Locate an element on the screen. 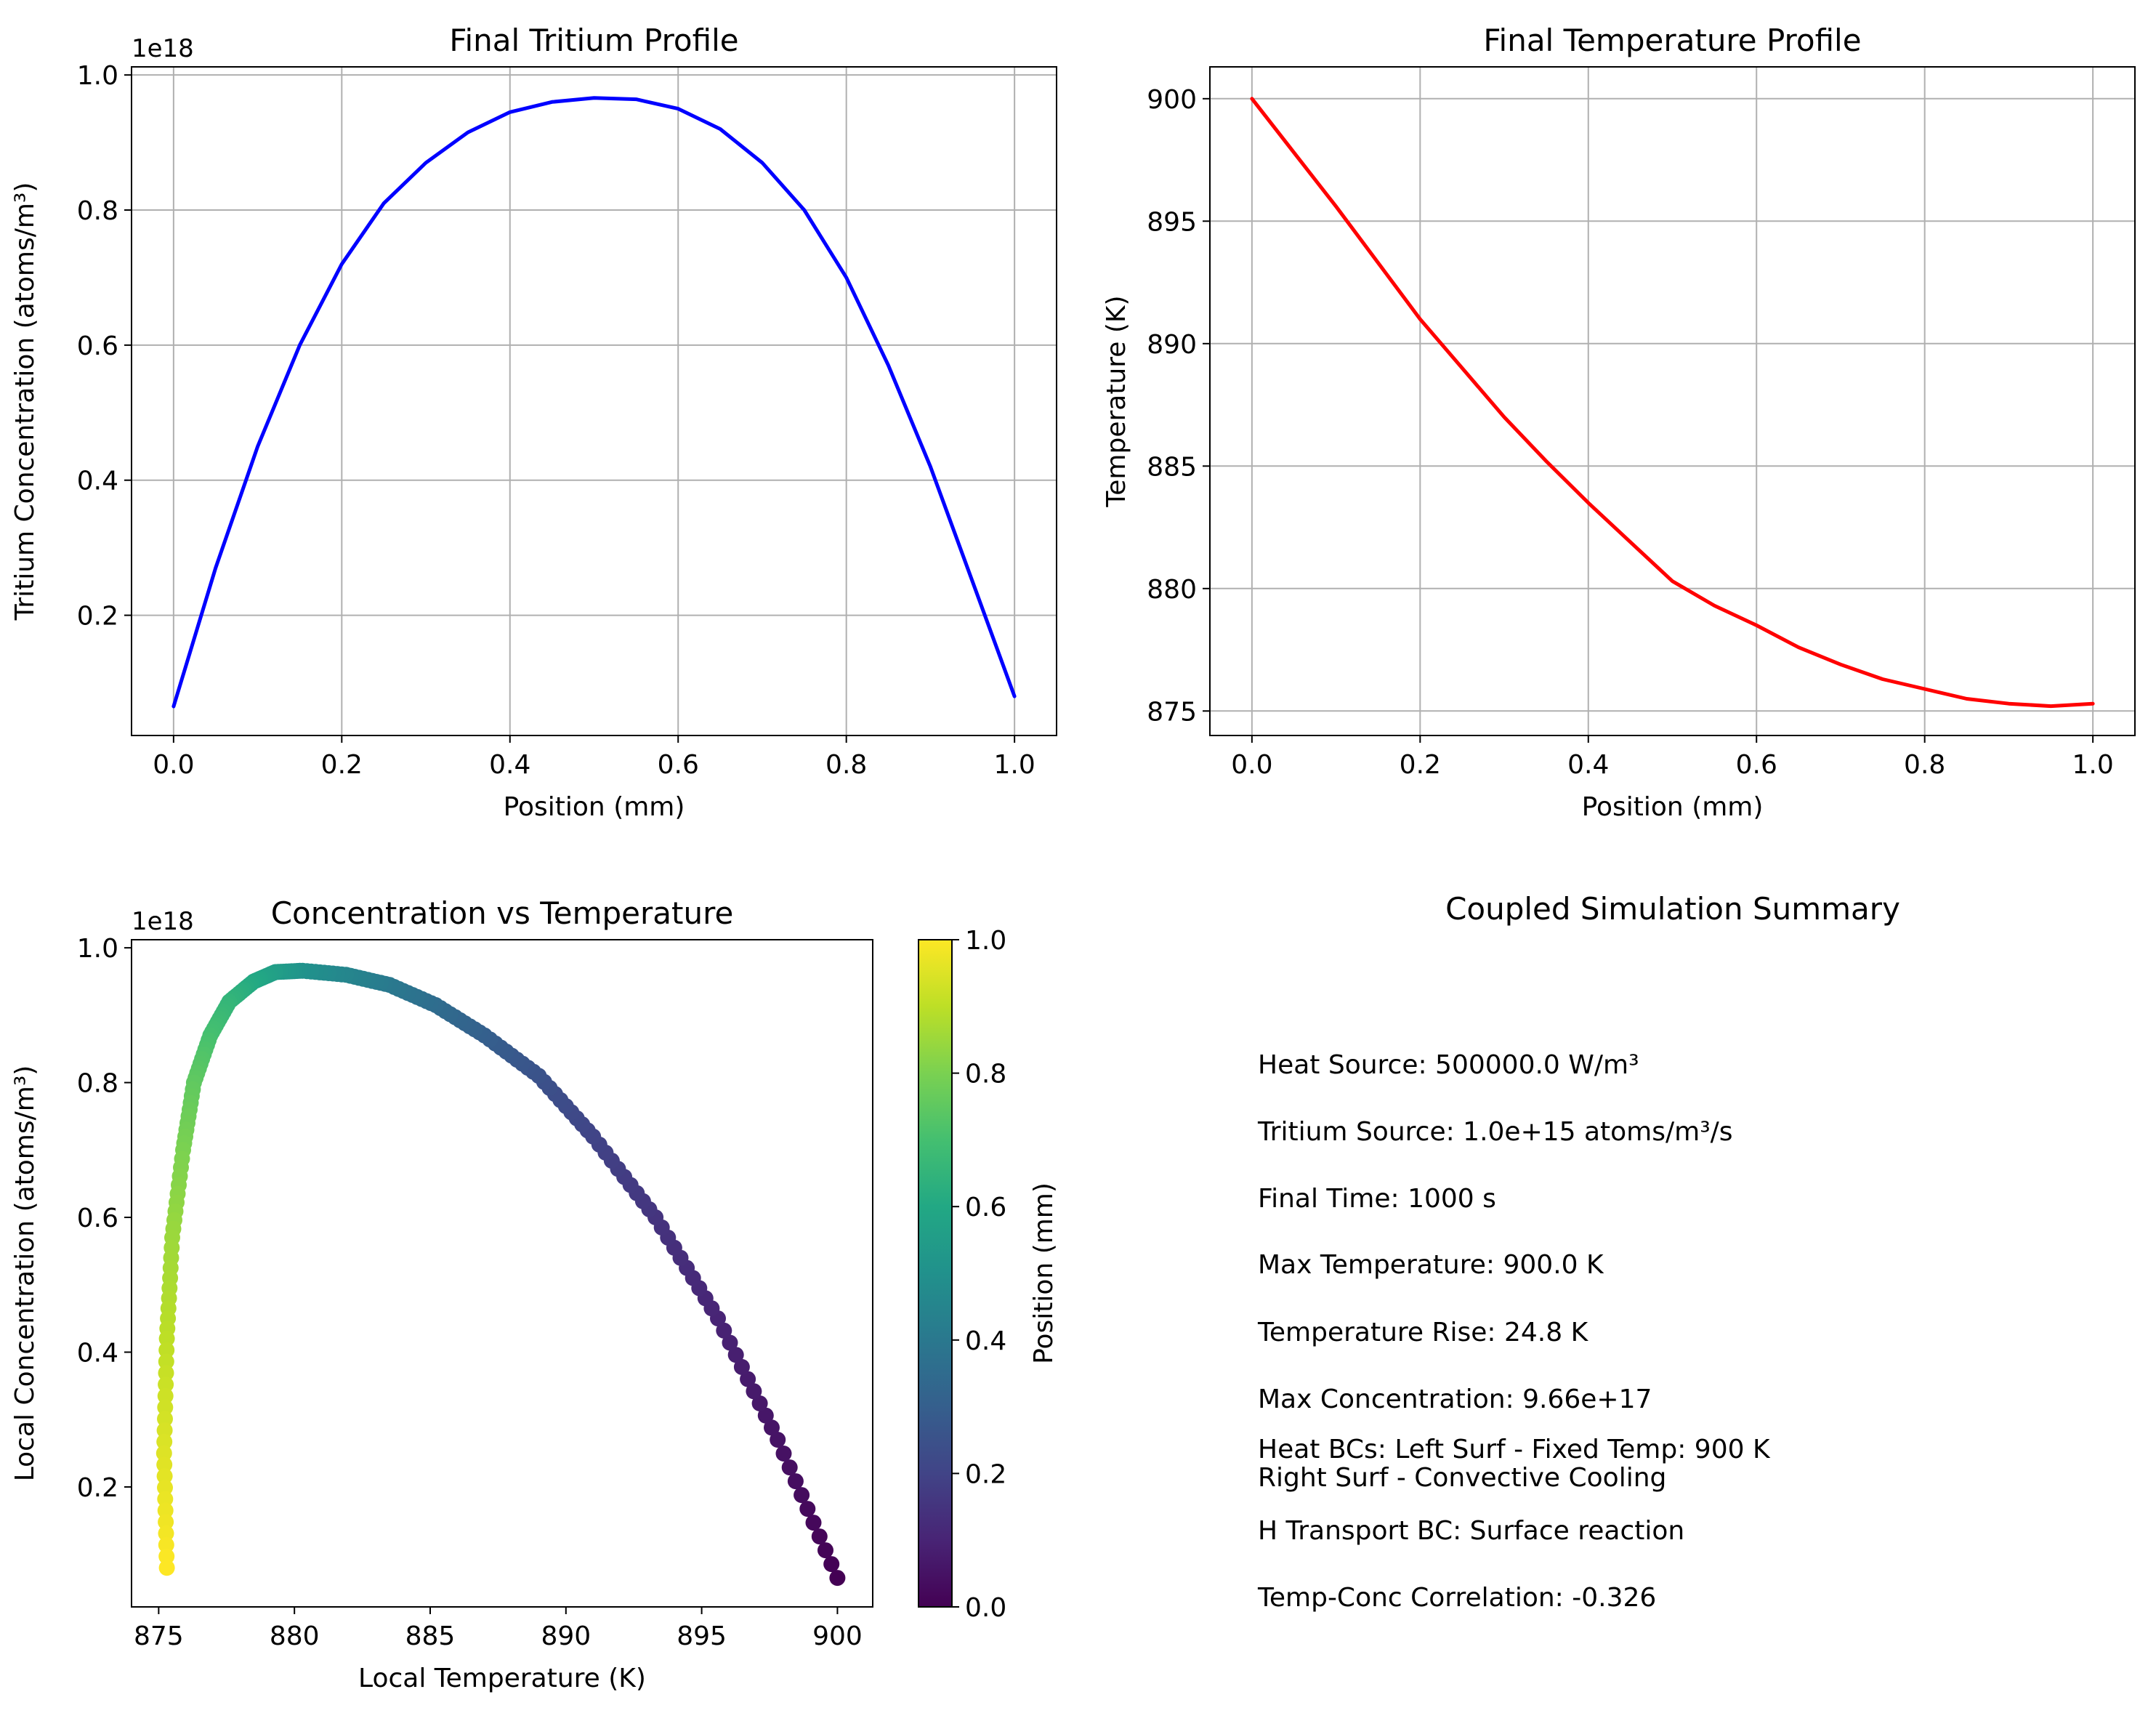  tritium-profile-line is located at coordinates (594, 403).